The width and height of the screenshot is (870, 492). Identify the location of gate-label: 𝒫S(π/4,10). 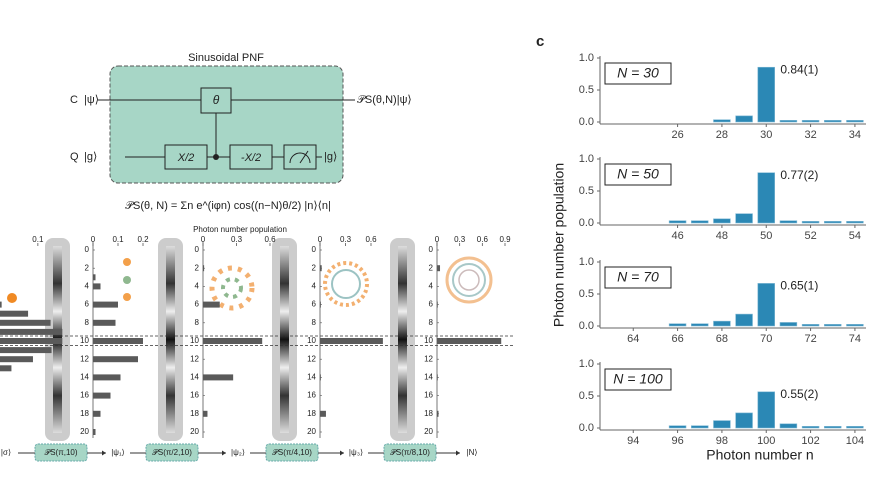
(292, 452).